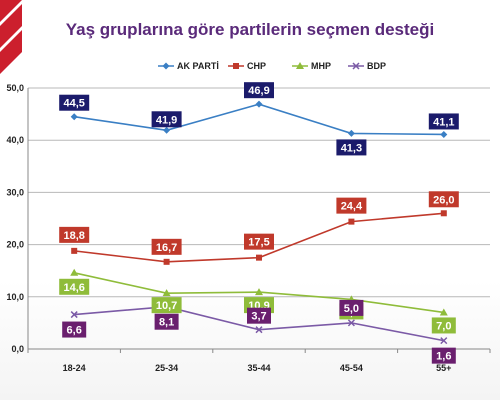  I want to click on data-label-0-4: 41,1, so click(443, 122).